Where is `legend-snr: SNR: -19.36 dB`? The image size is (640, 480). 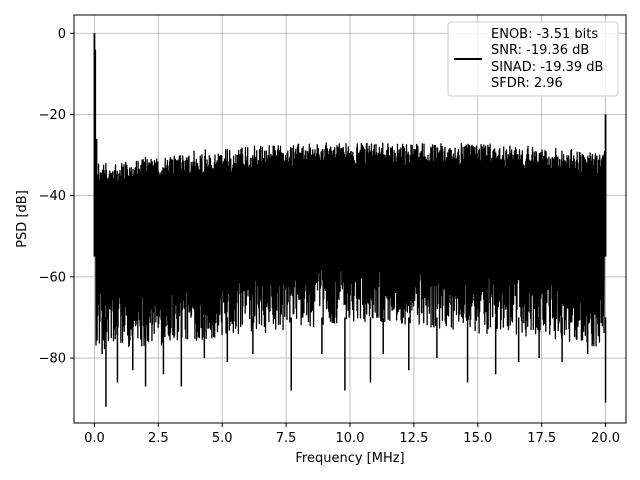 legend-snr: SNR: -19.36 dB is located at coordinates (540, 50).